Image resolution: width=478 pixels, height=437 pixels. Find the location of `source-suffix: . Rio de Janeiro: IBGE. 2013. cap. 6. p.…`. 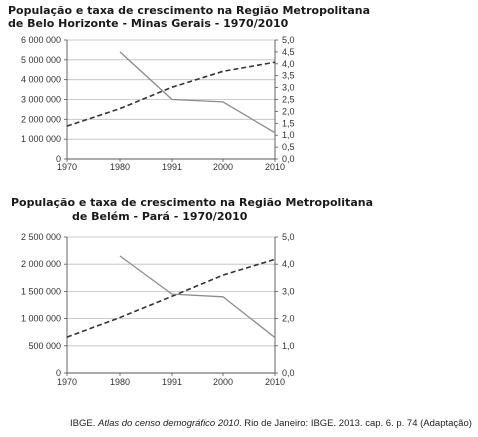

source-suffix: . Rio de Janeiro: IBGE. 2013. cap. 6. p.… is located at coordinates (355, 423).